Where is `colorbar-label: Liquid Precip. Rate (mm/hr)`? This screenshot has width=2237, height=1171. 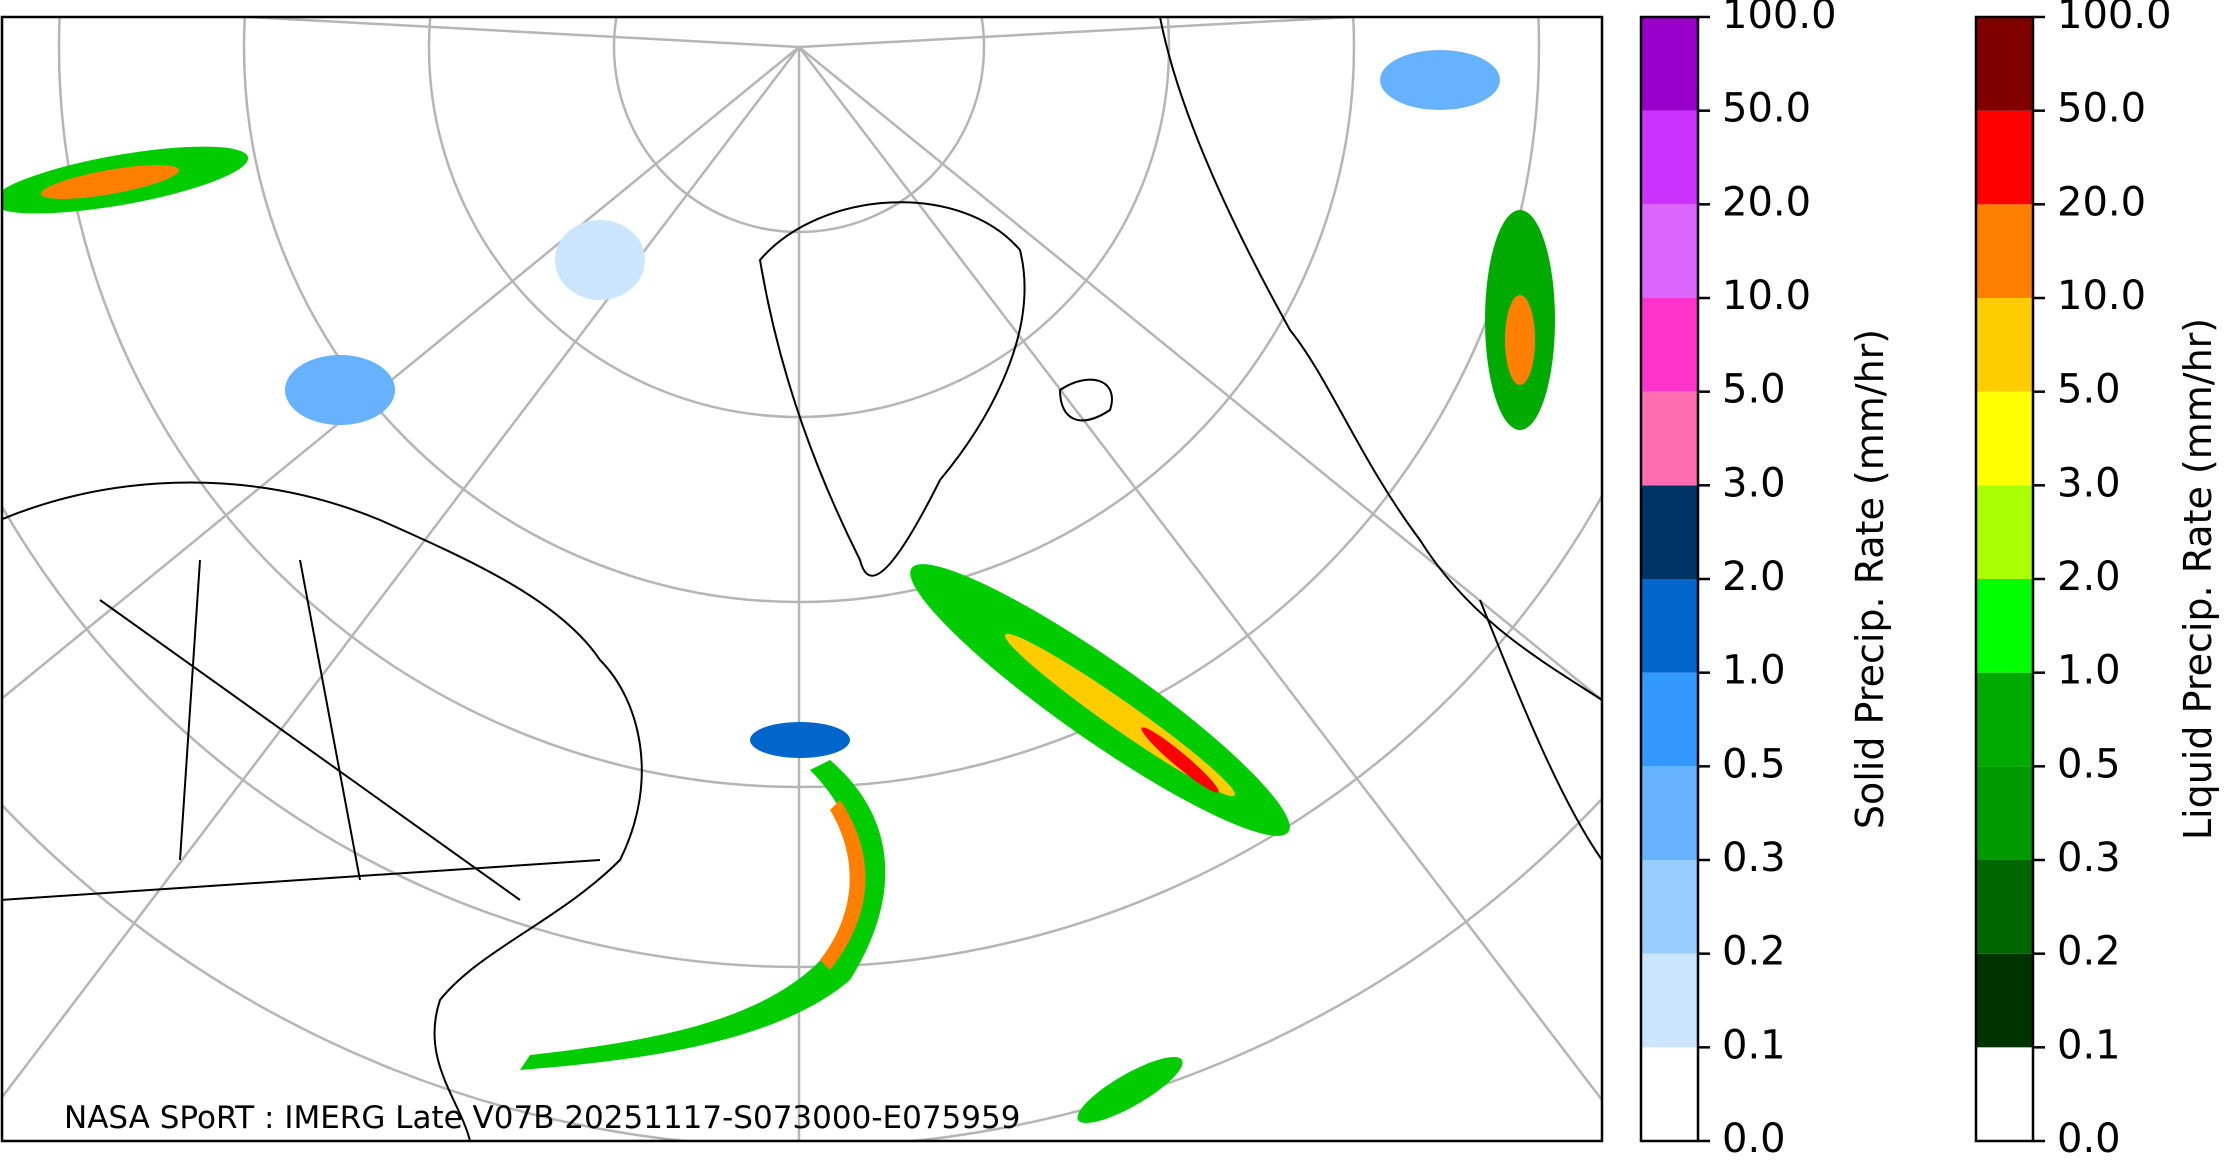 colorbar-label: Liquid Precip. Rate (mm/hr) is located at coordinates (2198, 579).